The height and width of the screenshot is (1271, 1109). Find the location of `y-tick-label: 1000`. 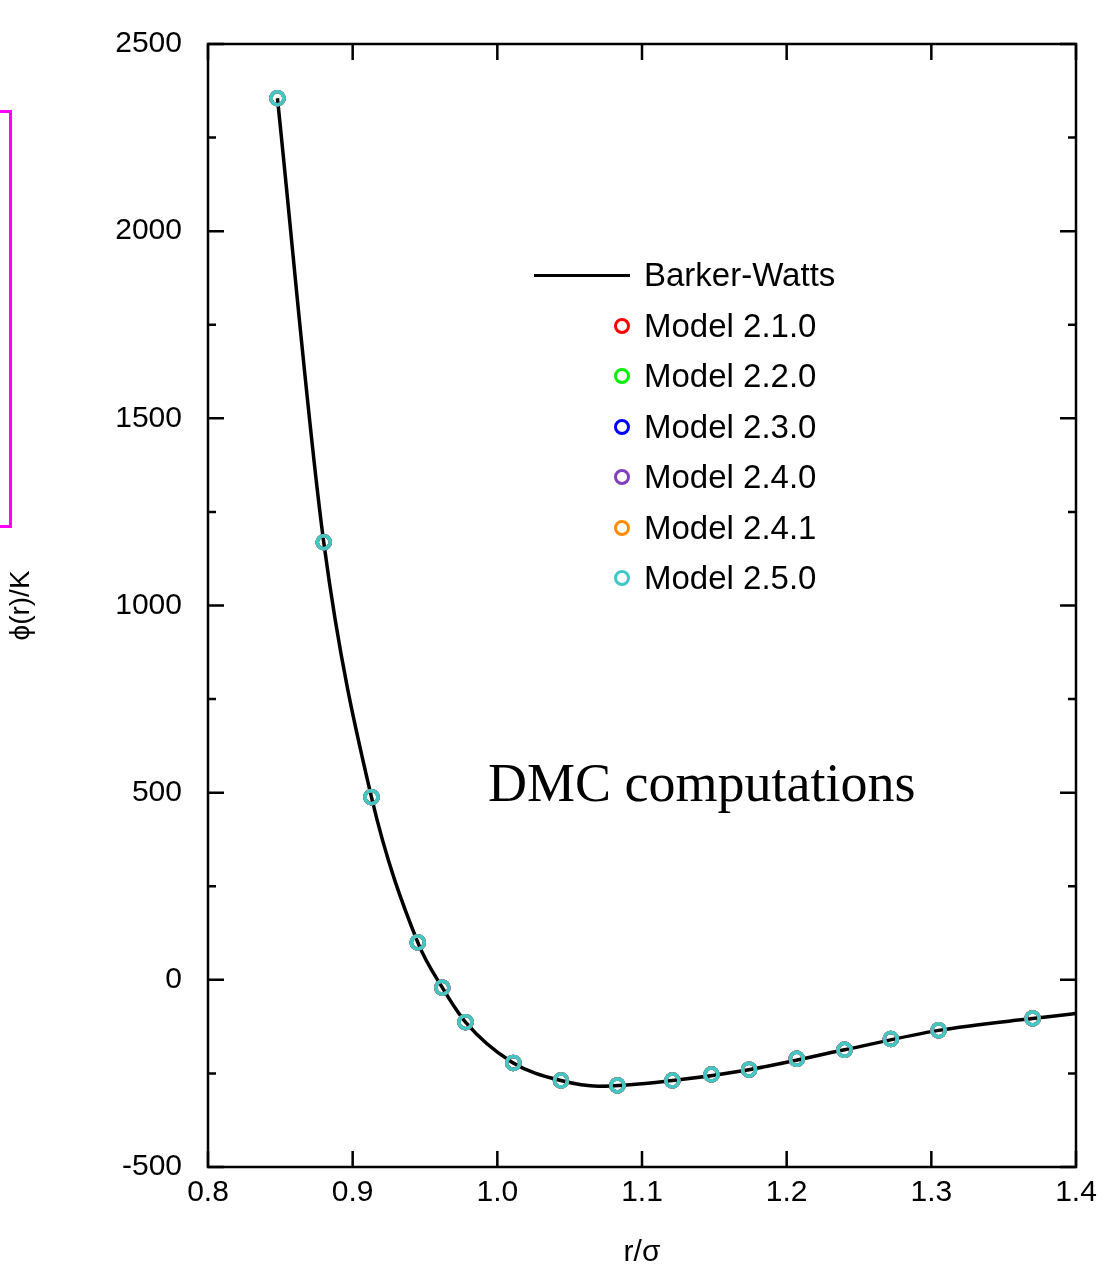

y-tick-label: 1000 is located at coordinates (148, 603).